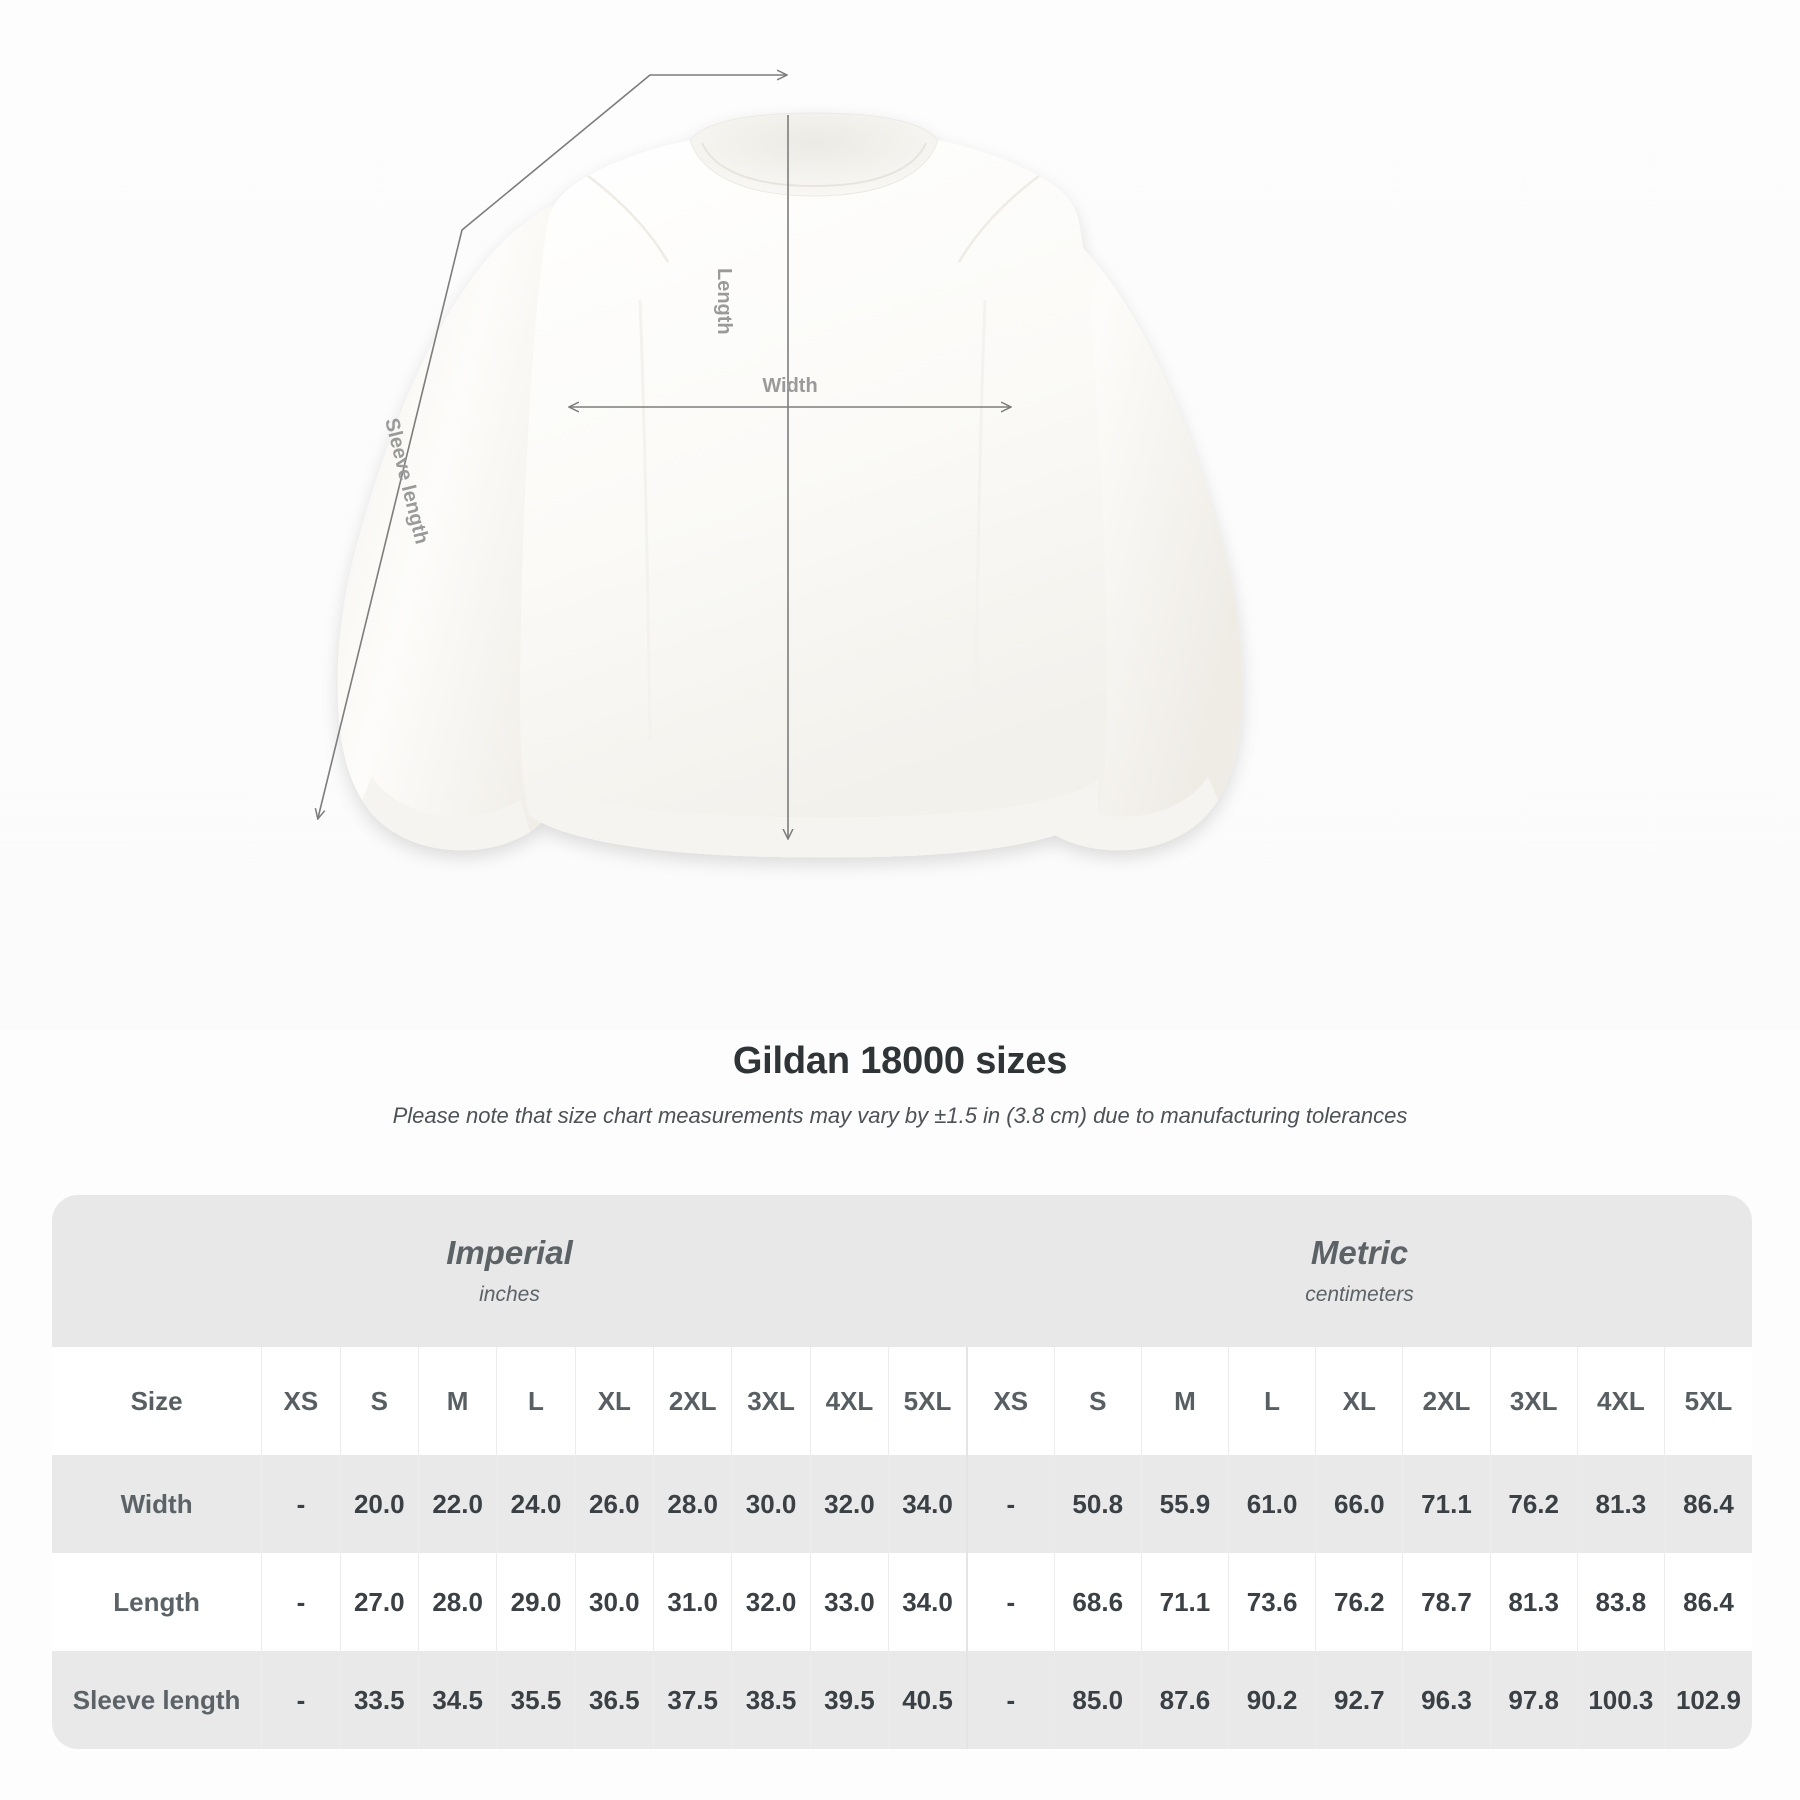 The height and width of the screenshot is (1800, 1800). What do you see at coordinates (849, 1401) in the screenshot?
I see `header-imperial-4xl: 4XL` at bounding box center [849, 1401].